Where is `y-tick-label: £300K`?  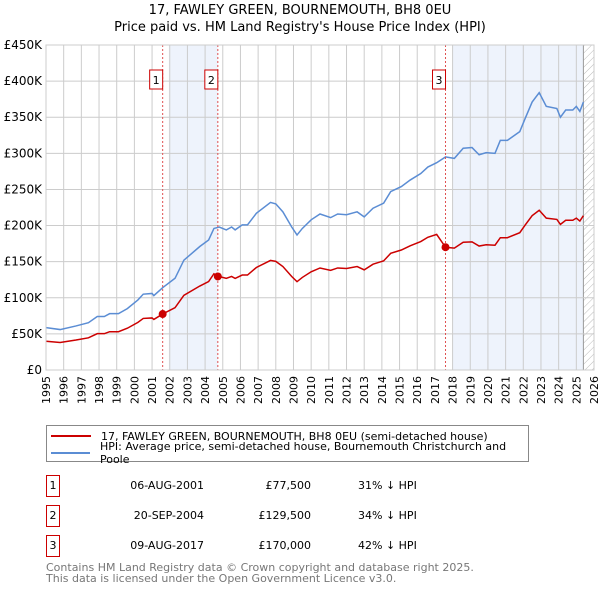
y-tick-label: £300K is located at coordinates (24, 153).